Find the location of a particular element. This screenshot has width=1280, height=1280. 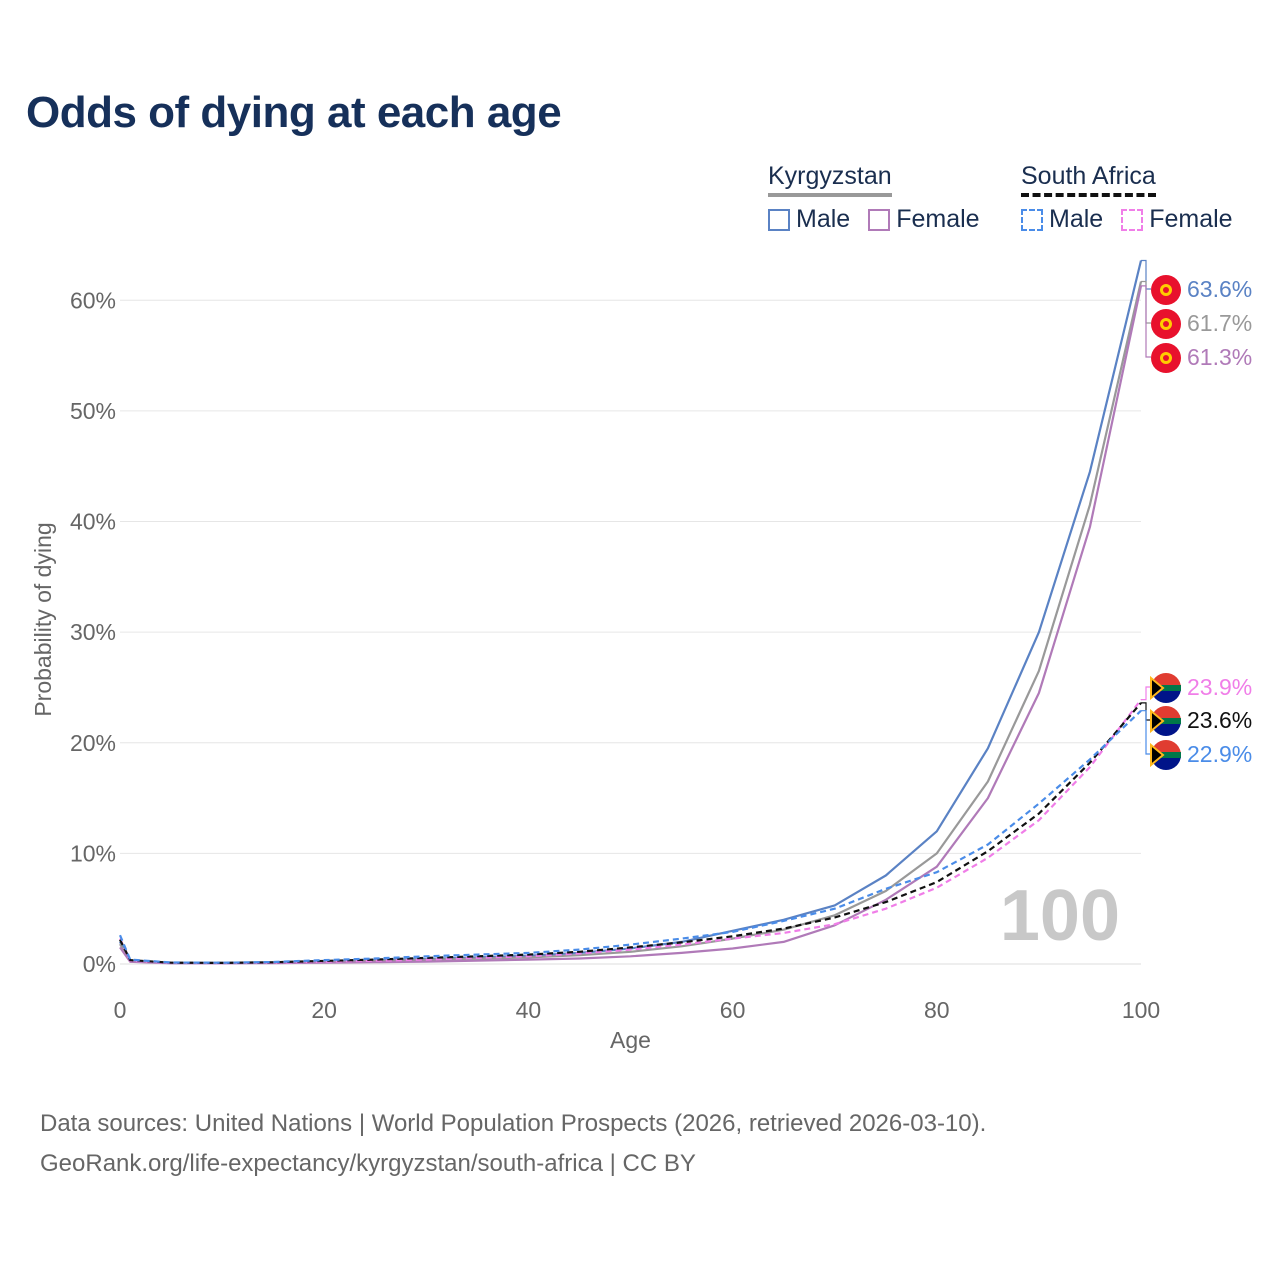

legend-kyrgyzstan-female: Female is located at coordinates (924, 219).